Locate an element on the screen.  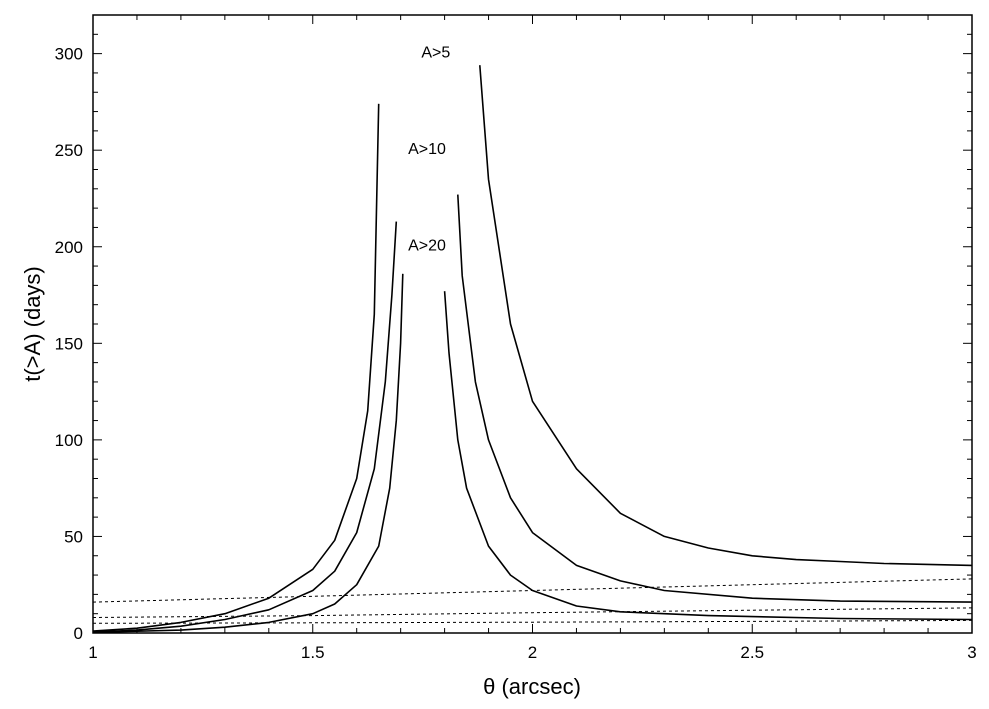
y-tick-label: 100 is located at coordinates (69, 440).